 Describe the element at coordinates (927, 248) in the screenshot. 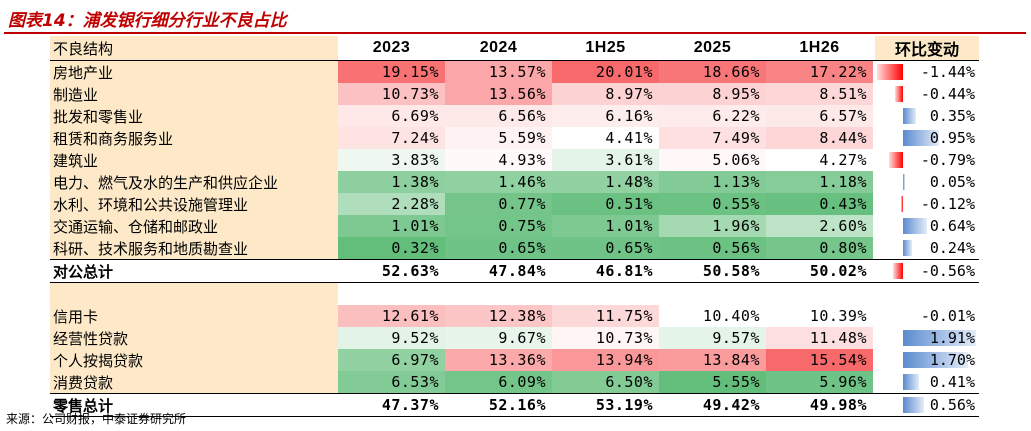

I see `change-cell: 0.24%` at that location.